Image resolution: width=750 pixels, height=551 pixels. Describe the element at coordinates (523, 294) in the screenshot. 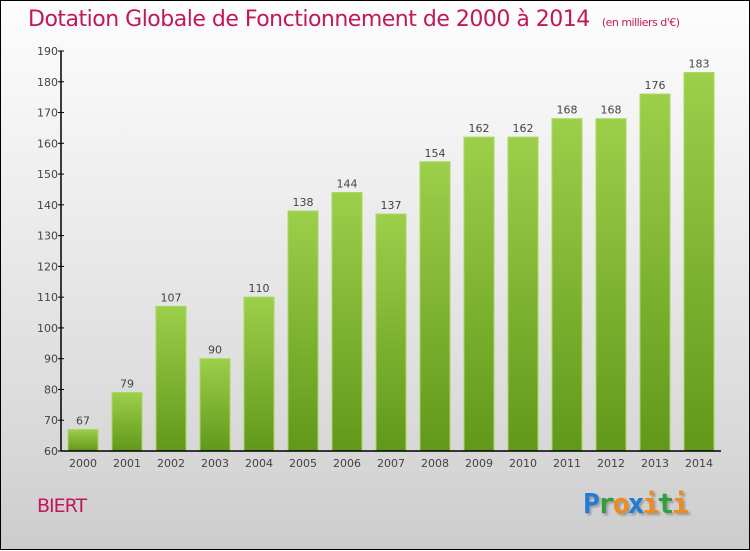

I see `bar-2010` at that location.